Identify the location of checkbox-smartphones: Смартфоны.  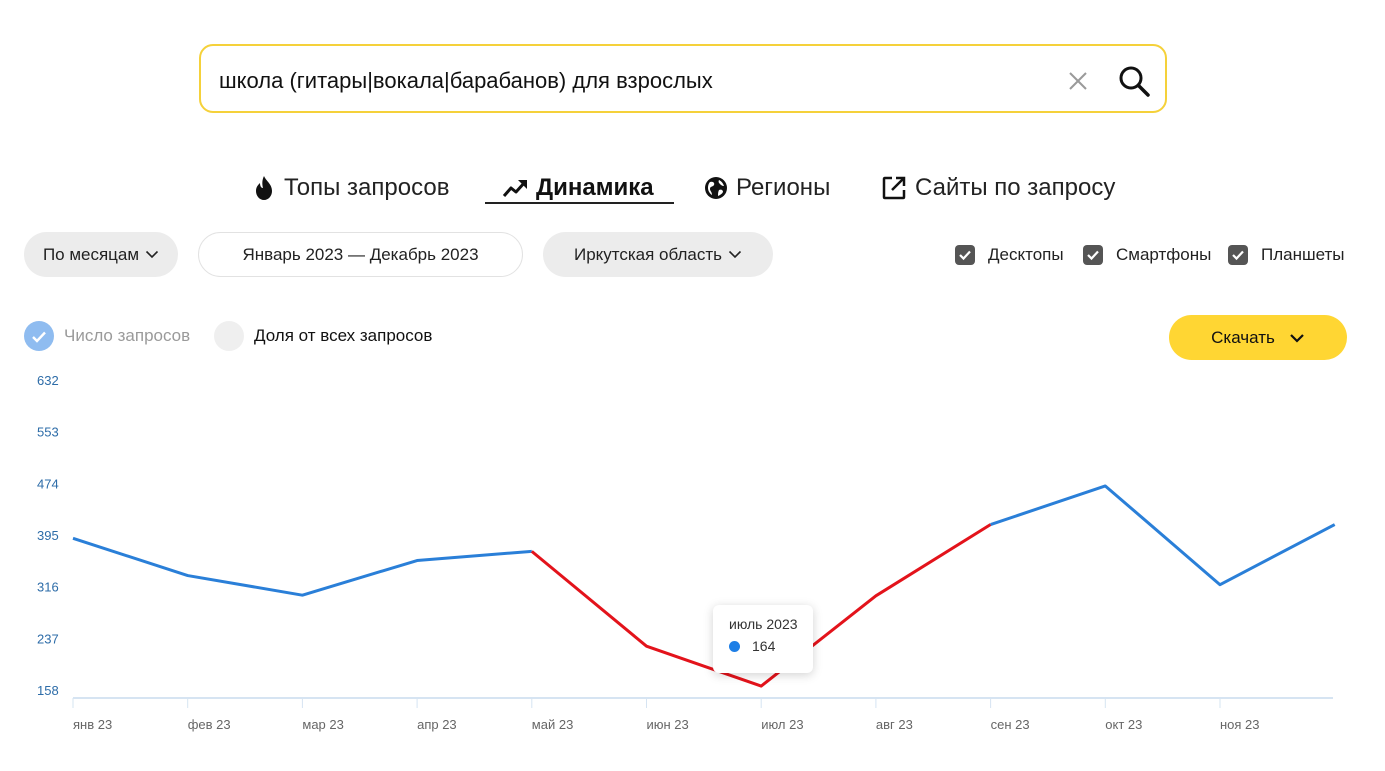
(1147, 255).